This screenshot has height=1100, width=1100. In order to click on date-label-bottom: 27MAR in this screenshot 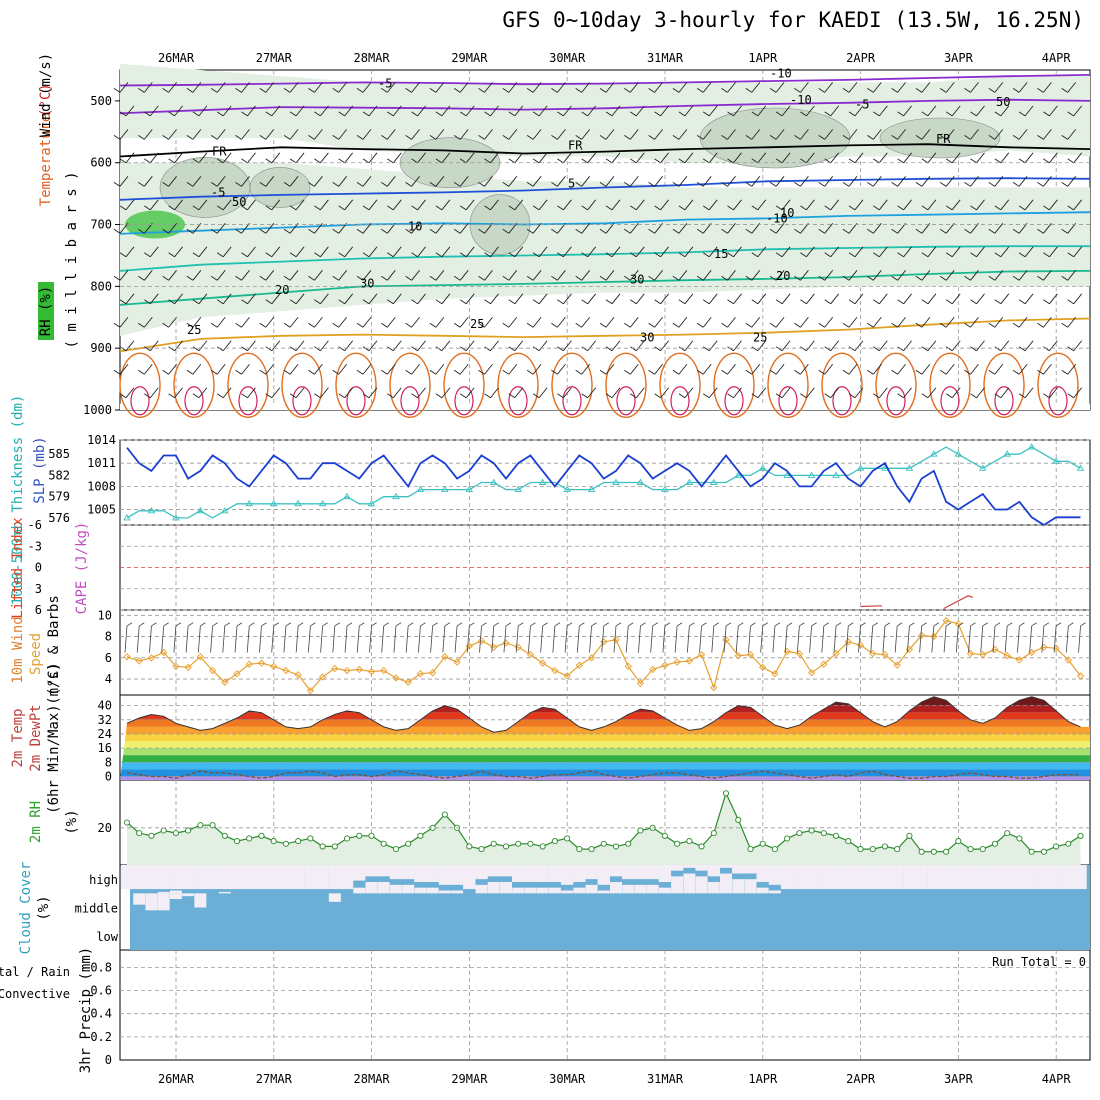, I will do `click(274, 1079)`.